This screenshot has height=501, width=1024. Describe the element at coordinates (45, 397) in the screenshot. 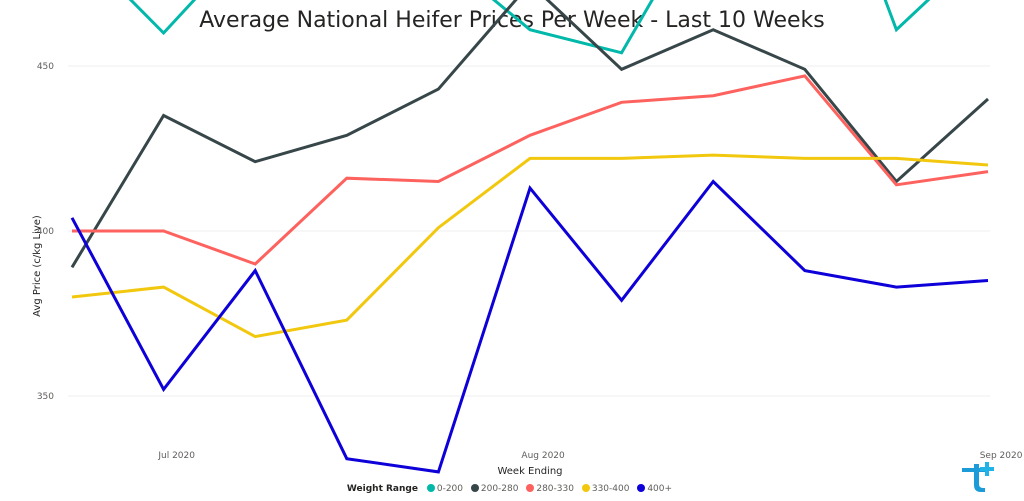

I see `y-tick-label: 350` at that location.